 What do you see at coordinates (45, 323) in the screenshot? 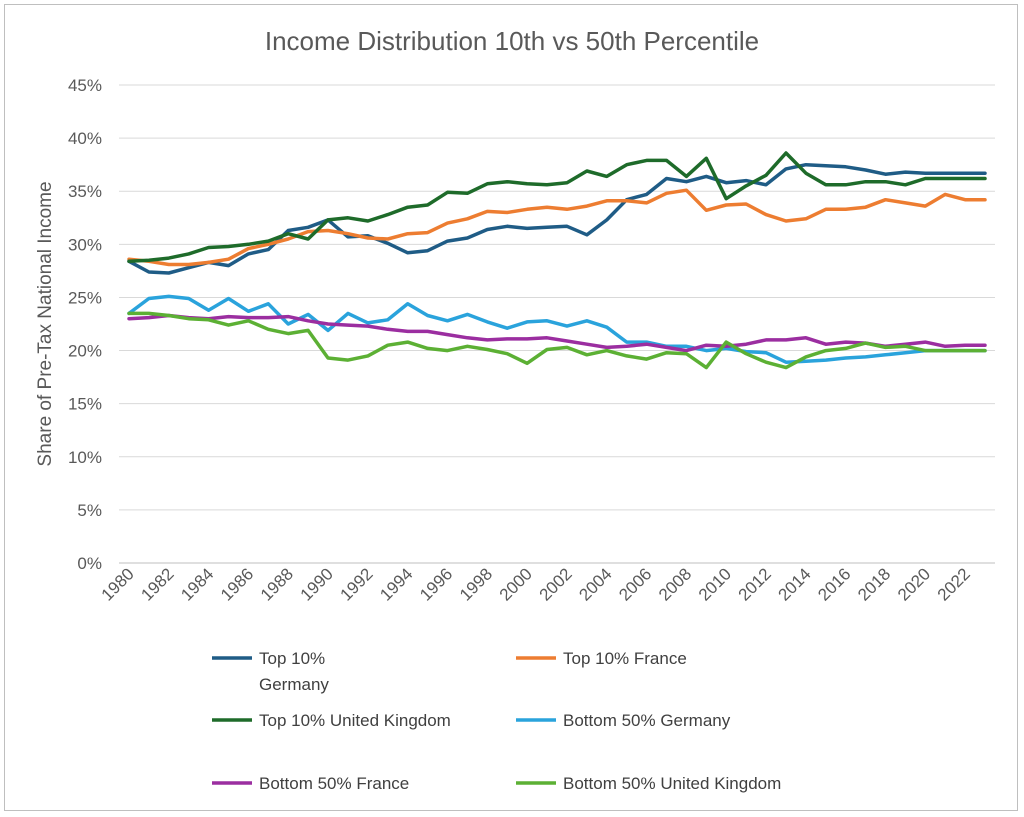
I see `y-axis-label: Share of Pre-Tax National Income` at bounding box center [45, 323].